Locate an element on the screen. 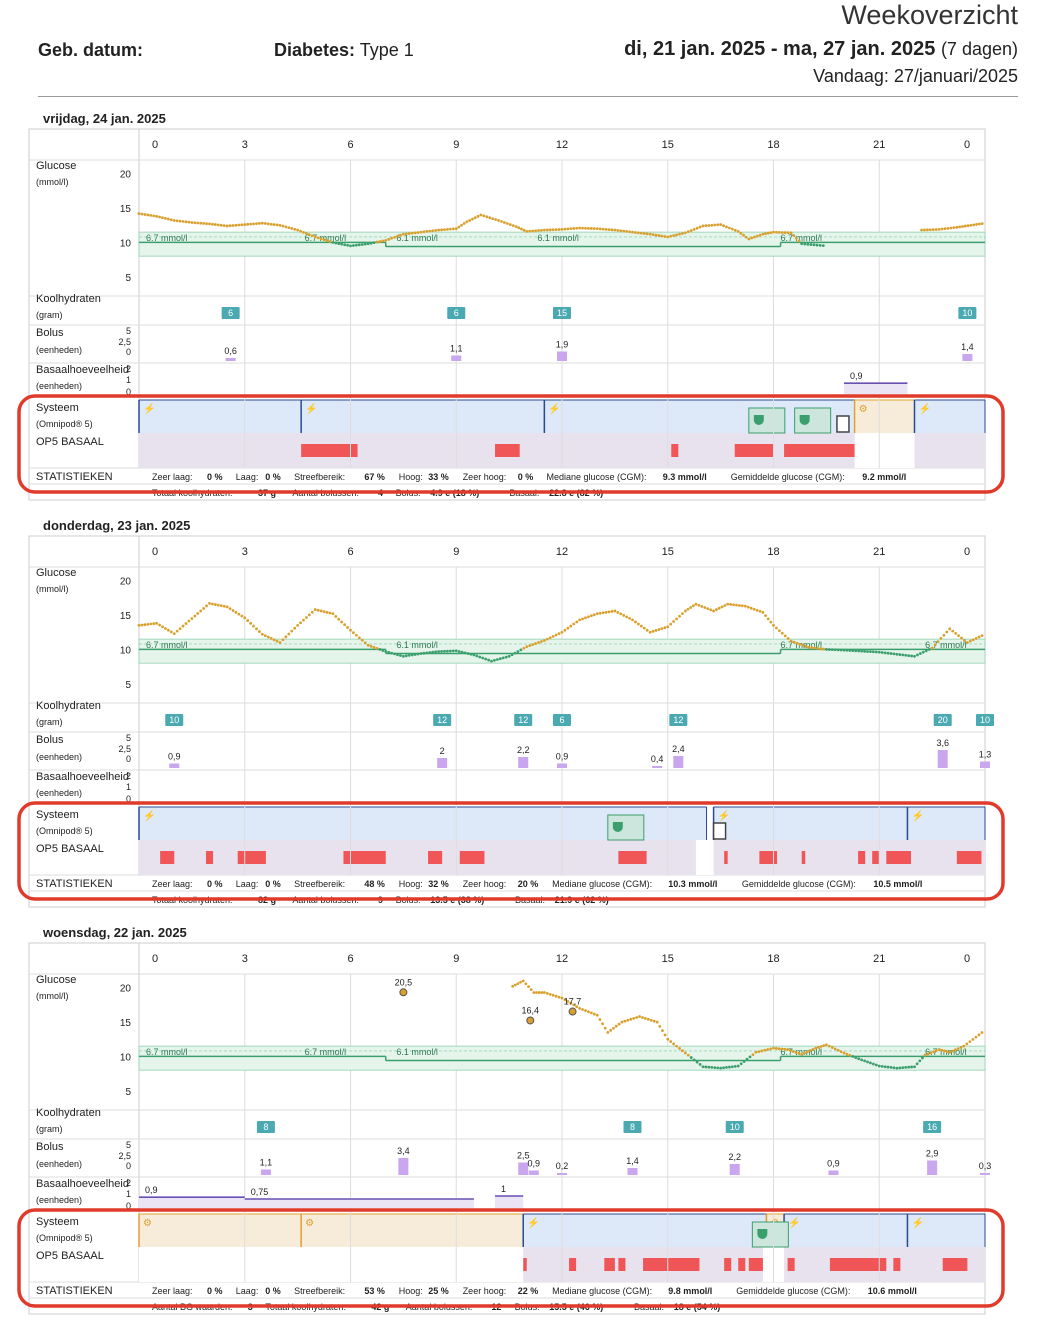 This screenshot has width=1050, height=1344. basal-y-tick: 1 is located at coordinates (128, 787).